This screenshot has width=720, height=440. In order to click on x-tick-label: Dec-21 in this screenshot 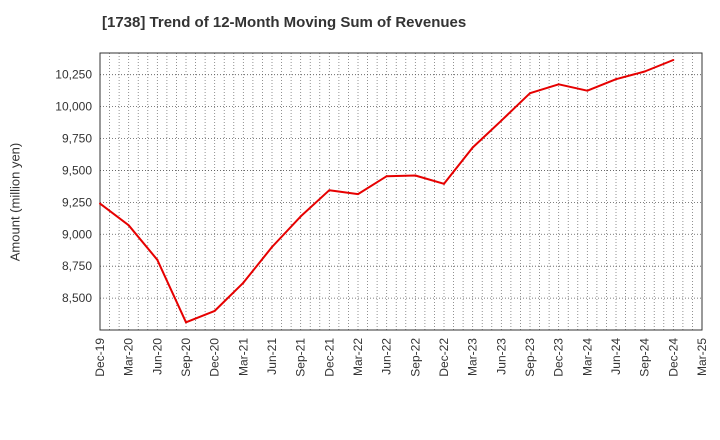, I will do `click(329, 357)`.